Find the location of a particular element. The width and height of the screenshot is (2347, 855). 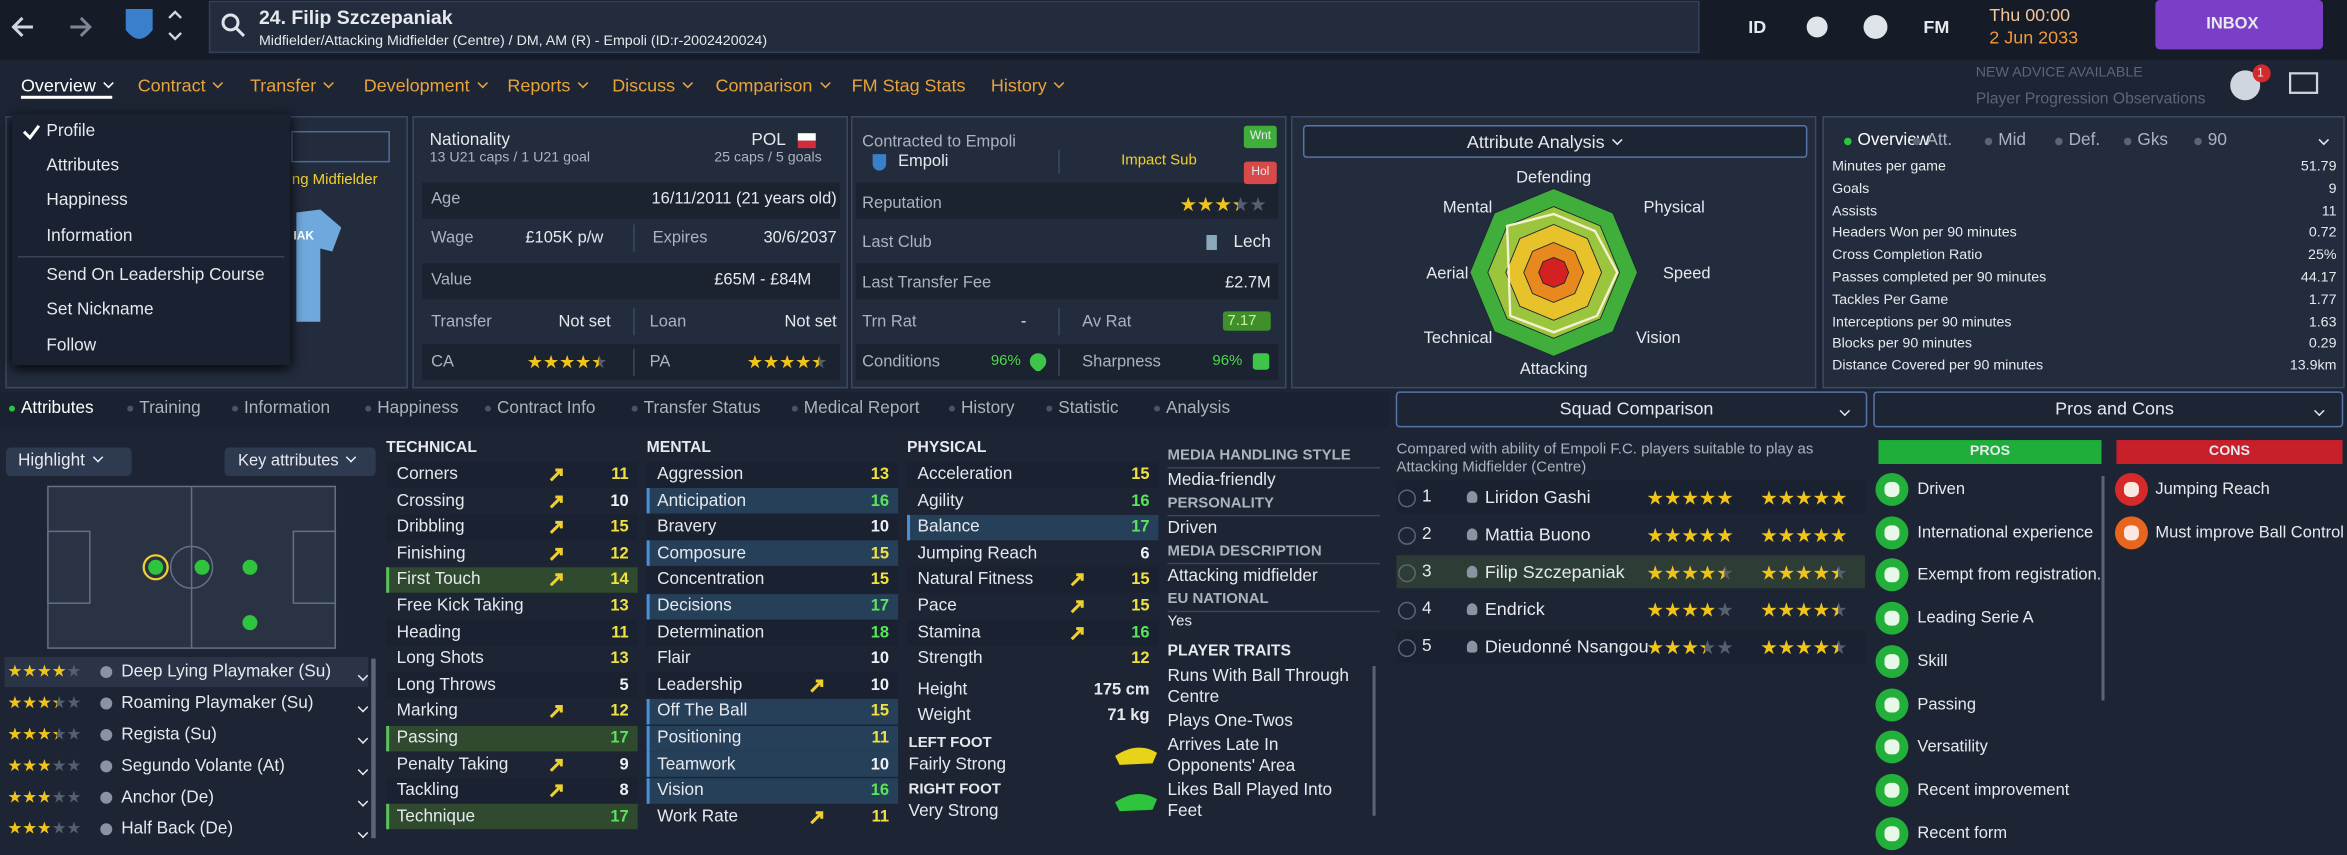

nav-item: Reports is located at coordinates (546, 85).